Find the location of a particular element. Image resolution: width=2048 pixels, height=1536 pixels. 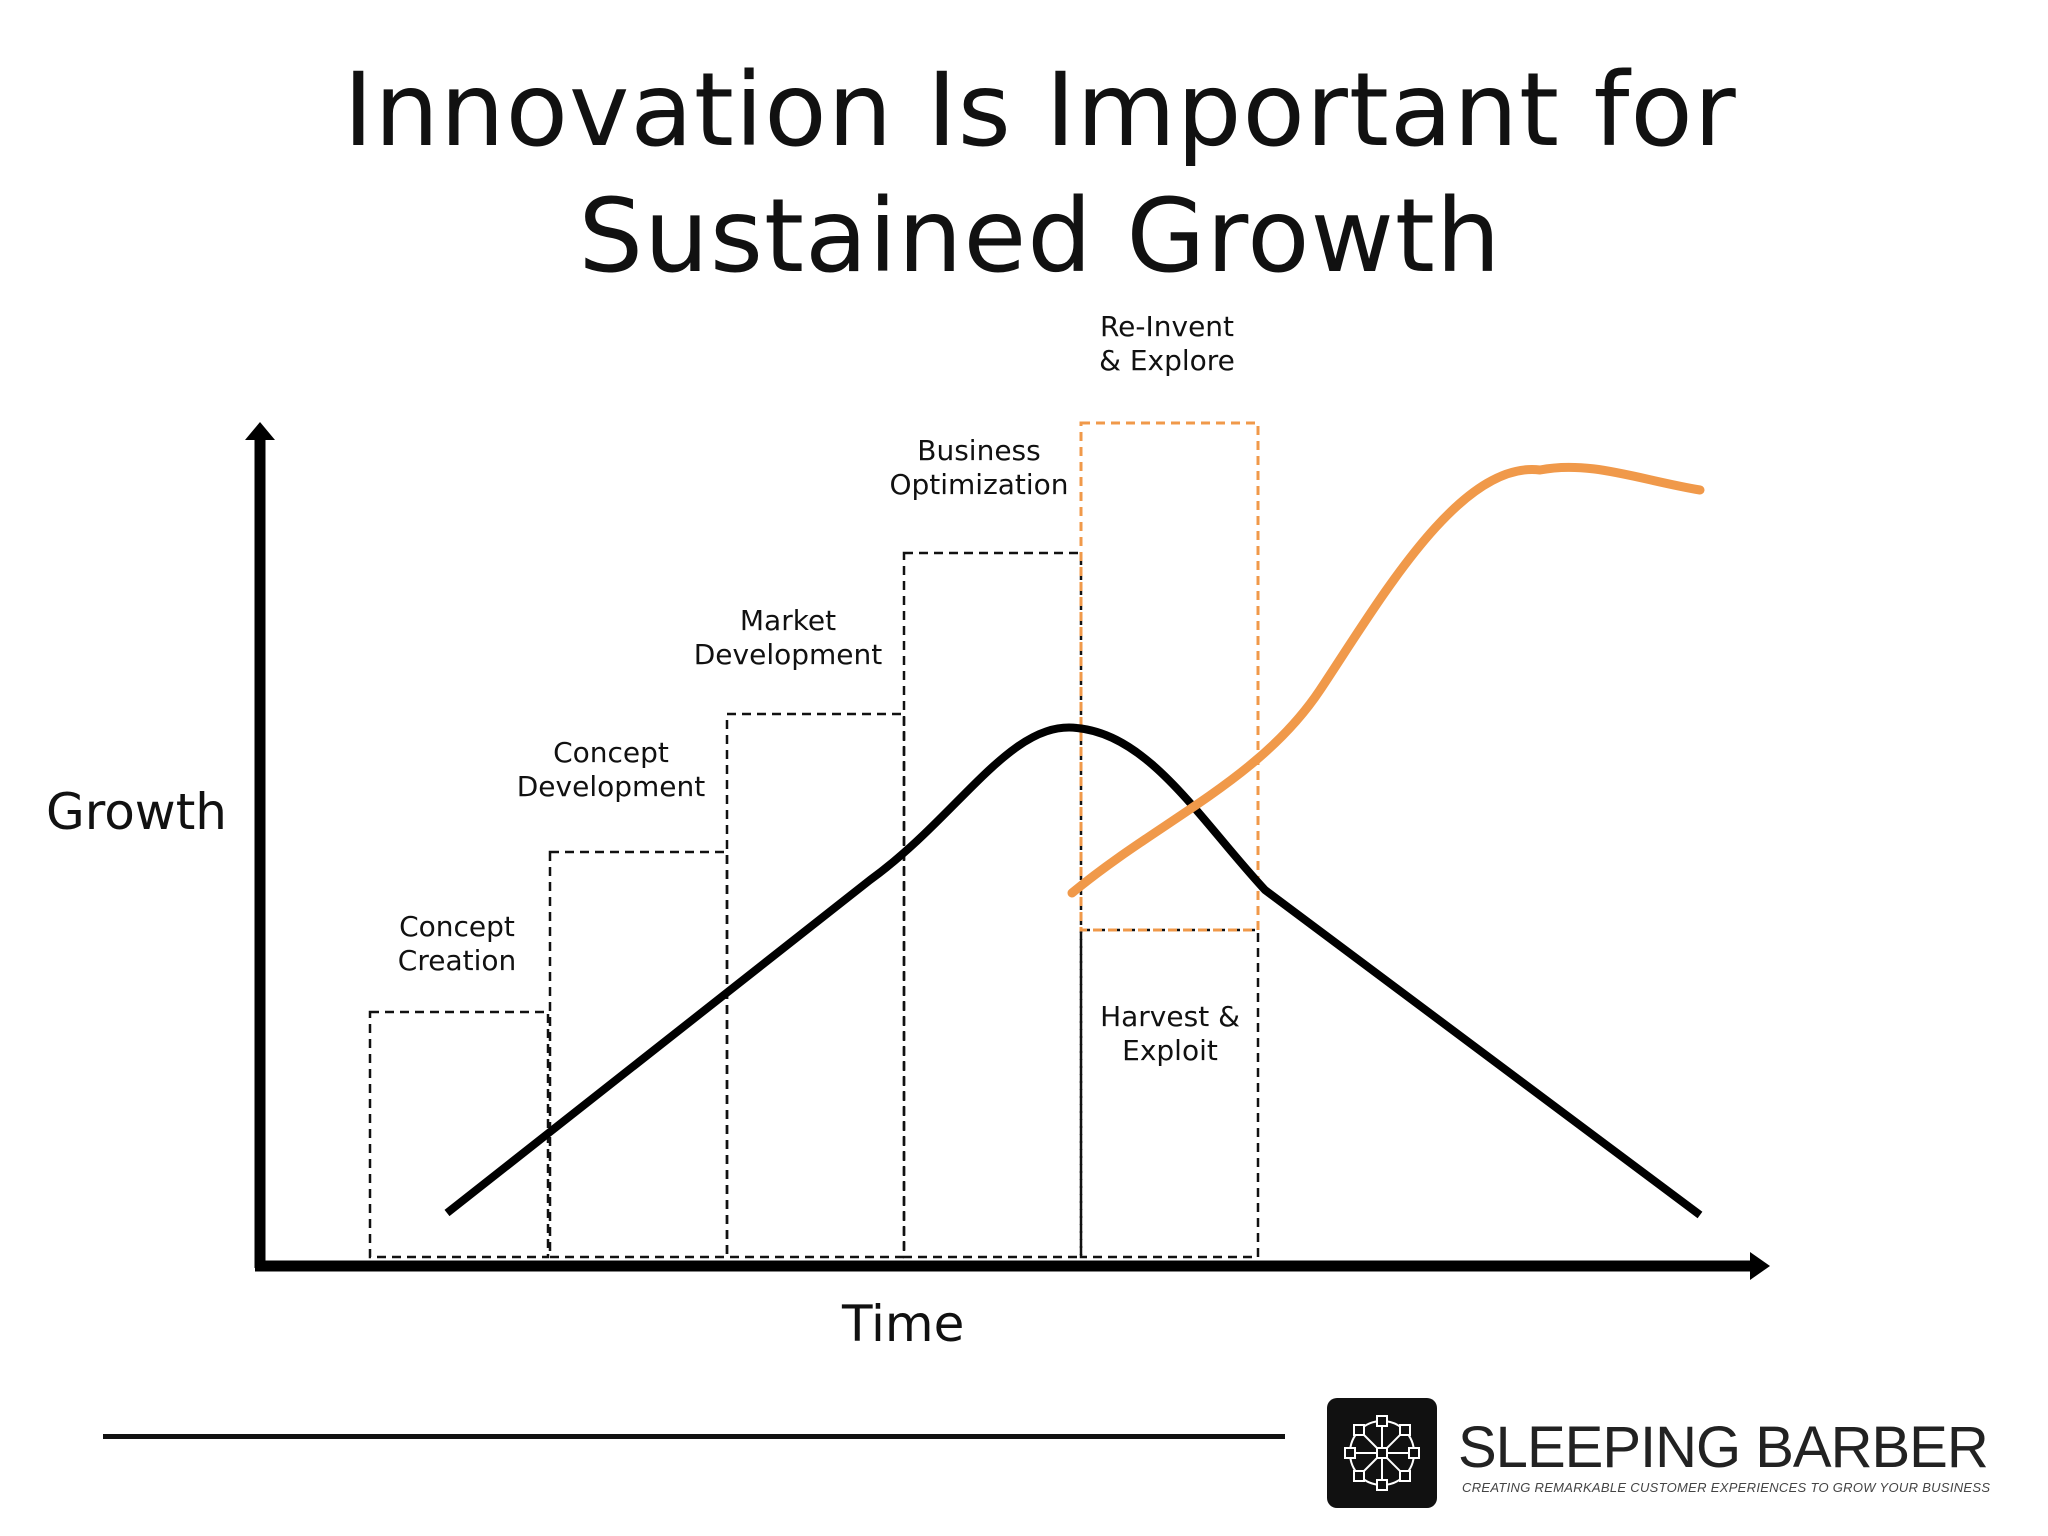

title-line-1: Innovation Is Important for is located at coordinates (1040, 110).